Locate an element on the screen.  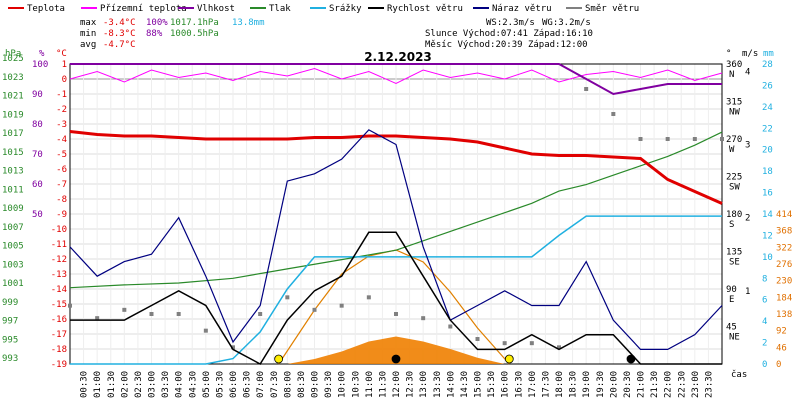
wm-tick: 322 is located at coordinates (784, 248).